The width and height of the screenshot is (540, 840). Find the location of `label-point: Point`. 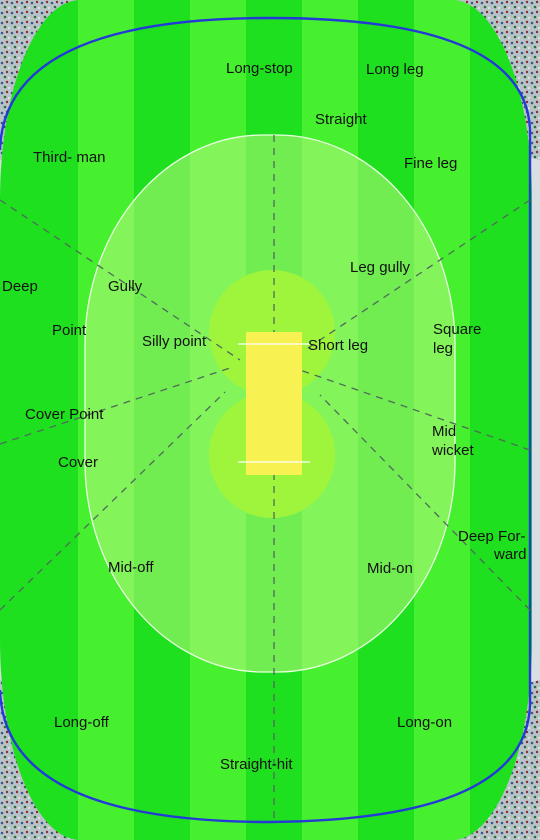

label-point: Point is located at coordinates (69, 330).